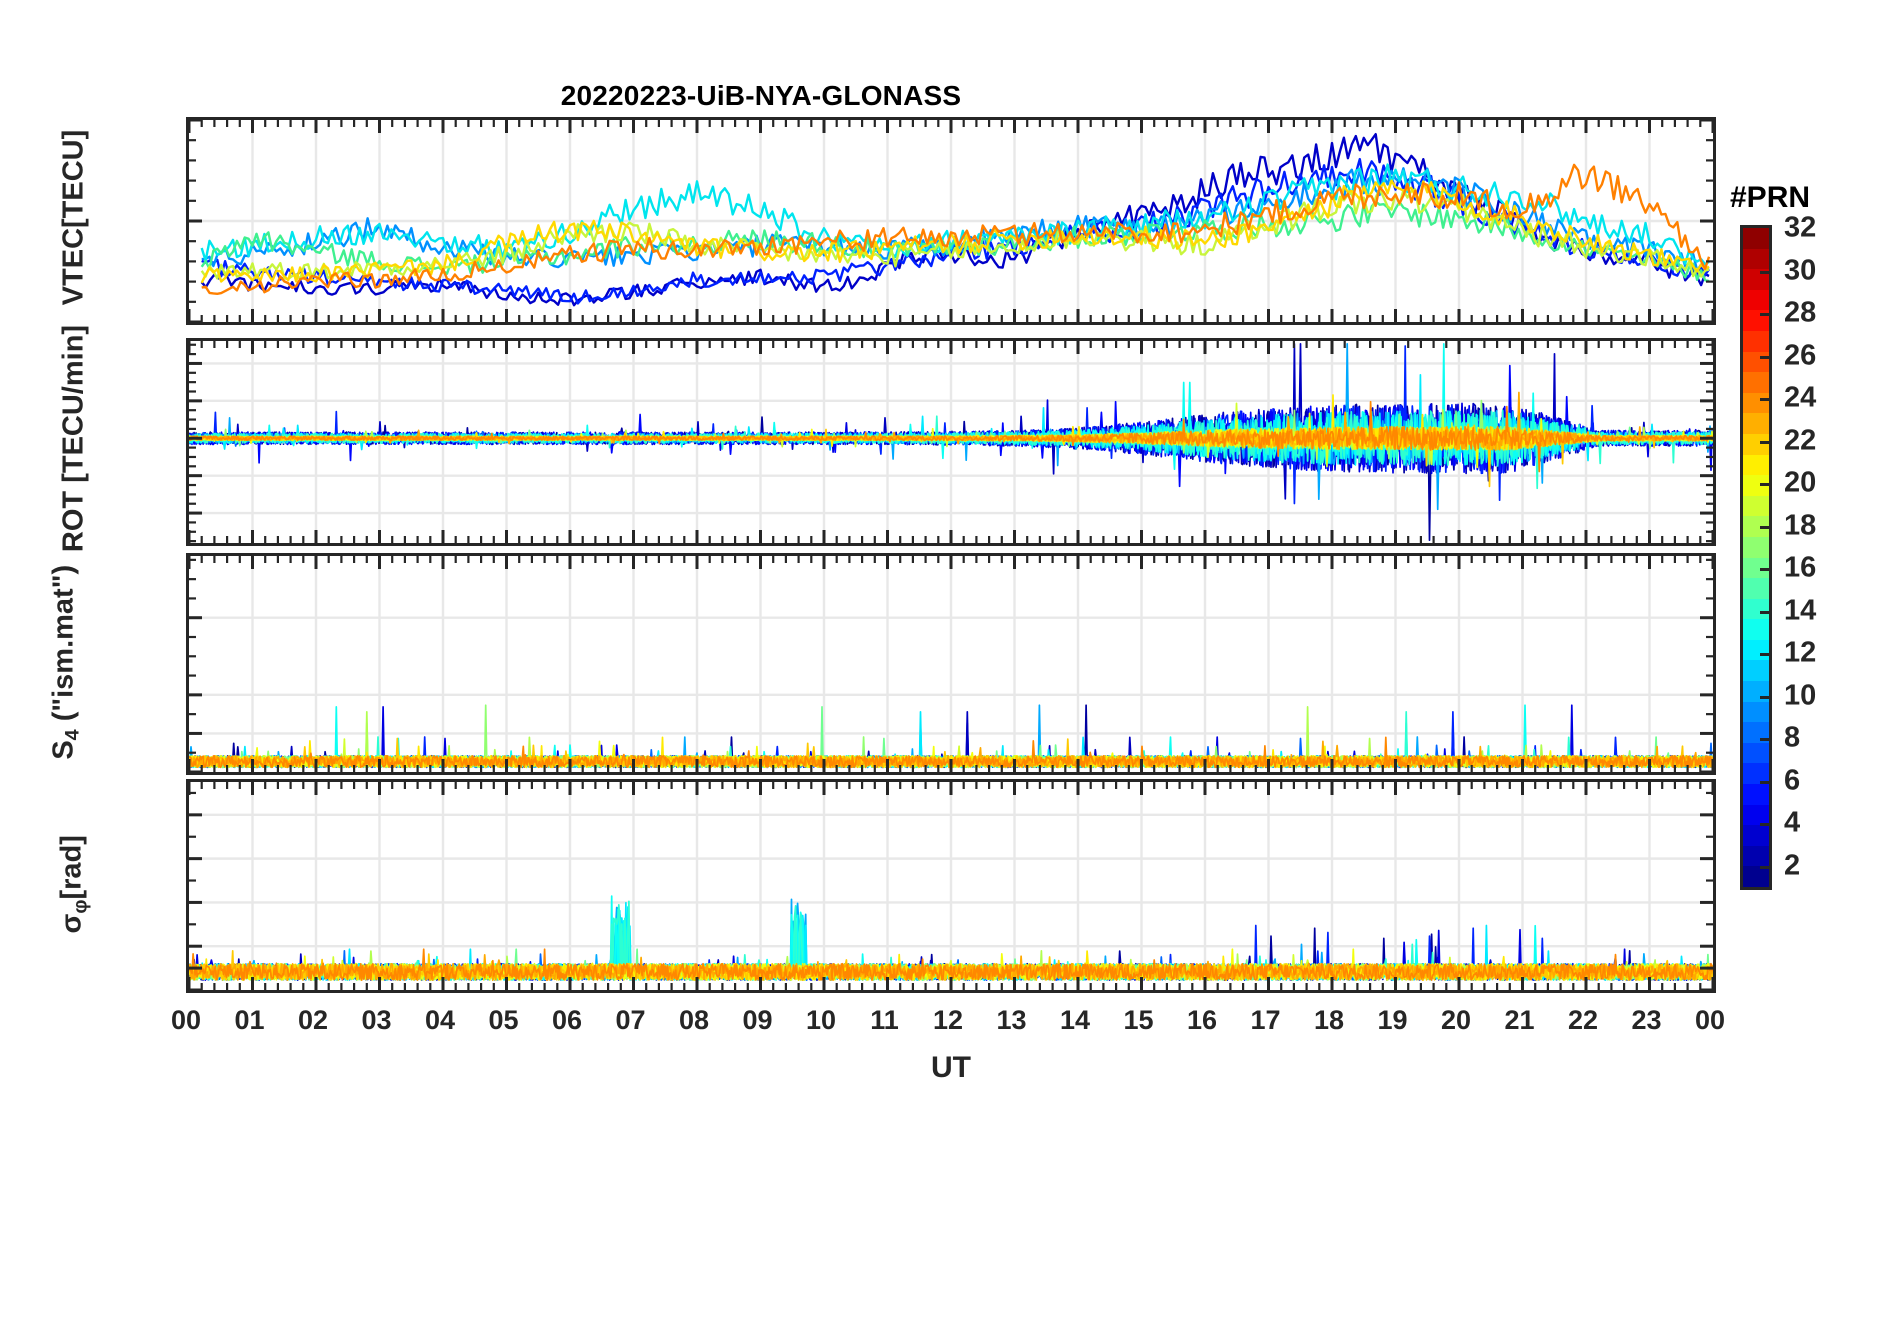 The height and width of the screenshot is (1330, 1902). What do you see at coordinates (1800, 227) in the screenshot?
I see `colorbar-tick-label: 32` at bounding box center [1800, 227].